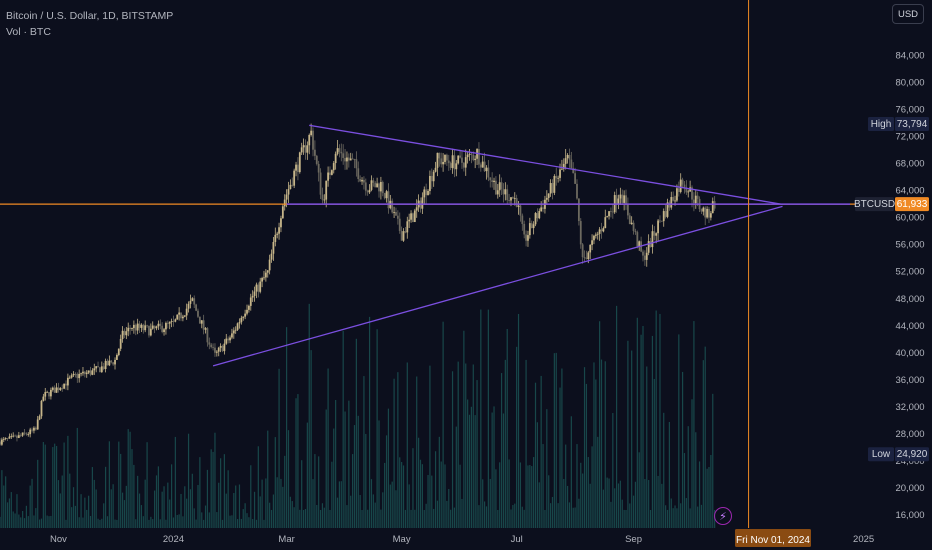 Image resolution: width=932 pixels, height=550 pixels. Describe the element at coordinates (546, 164) in the screenshot. I see `upper-trendline` at that location.